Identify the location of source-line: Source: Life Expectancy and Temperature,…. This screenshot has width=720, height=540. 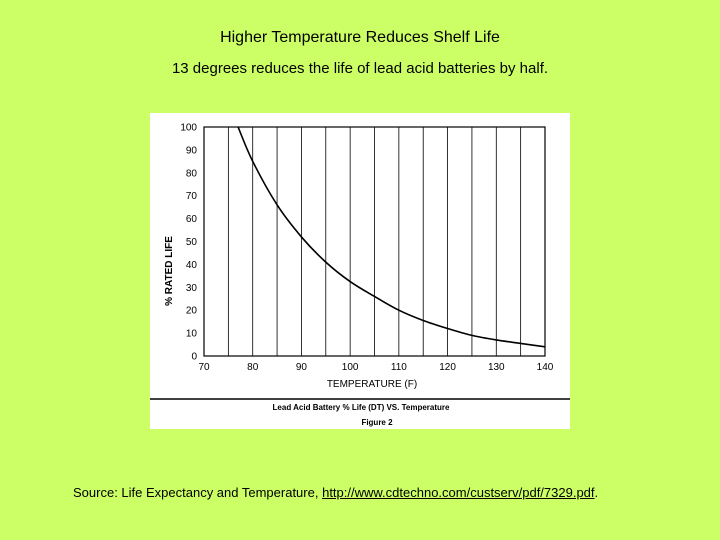
(335, 492).